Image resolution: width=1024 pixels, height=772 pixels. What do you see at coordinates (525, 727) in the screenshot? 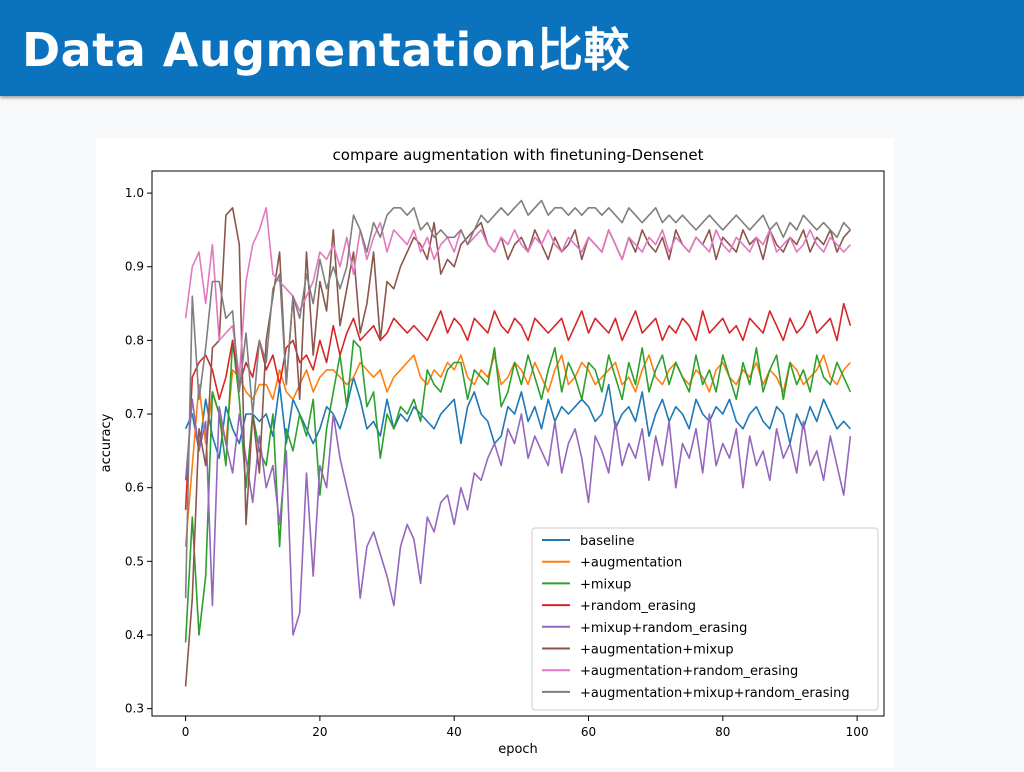
I see `x-axis: 0 20 40 60 80 100` at bounding box center [525, 727].